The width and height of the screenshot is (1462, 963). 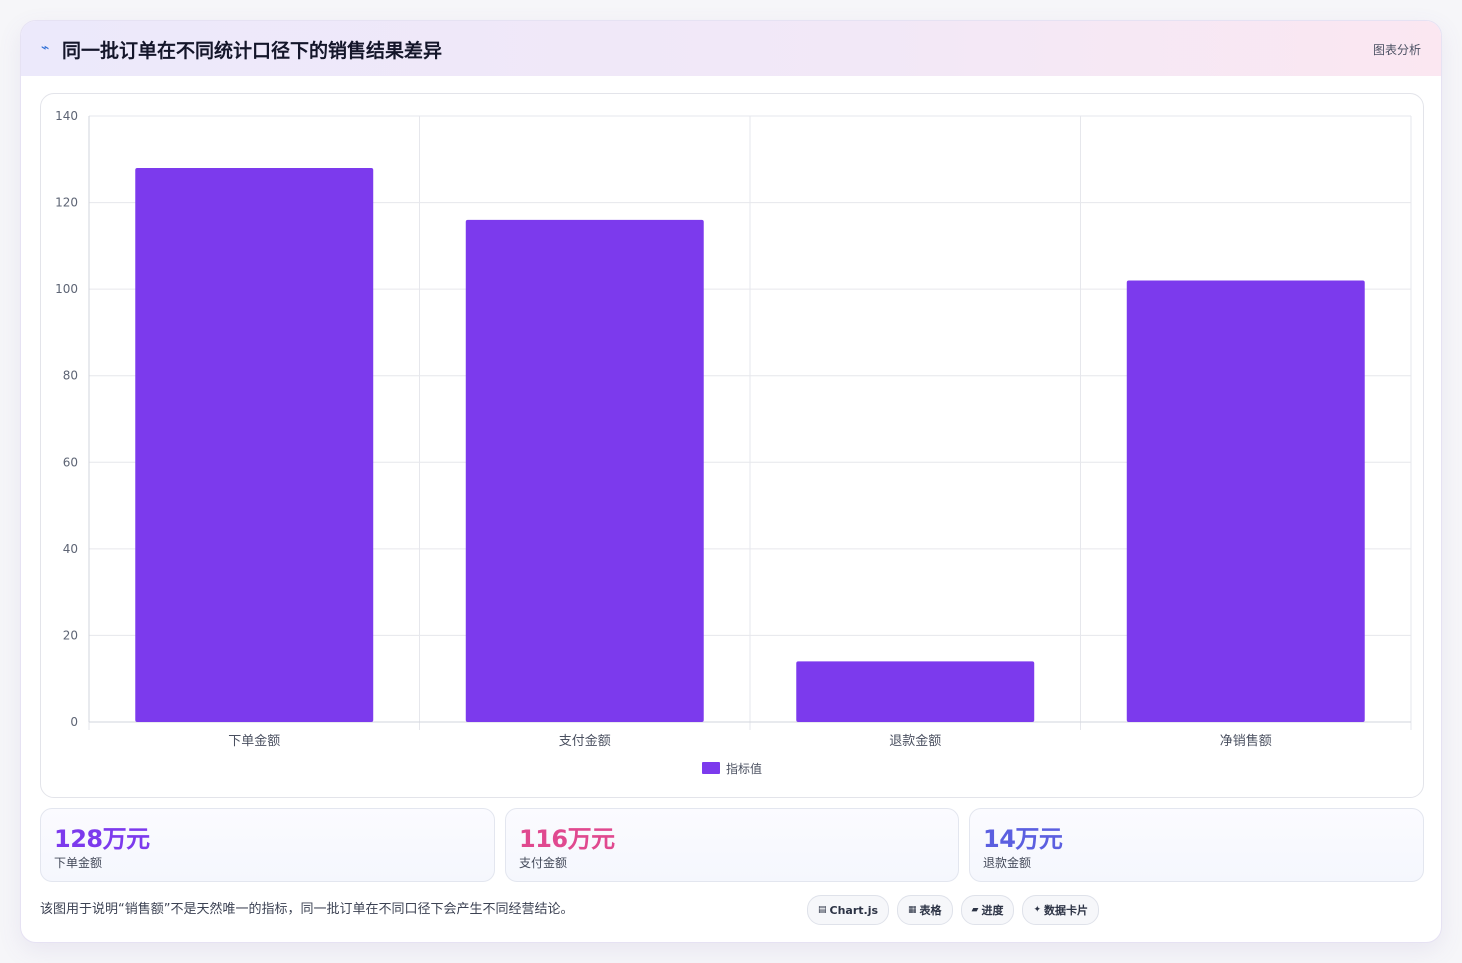 What do you see at coordinates (70, 549) in the screenshot?
I see `y-tick-label: 40` at bounding box center [70, 549].